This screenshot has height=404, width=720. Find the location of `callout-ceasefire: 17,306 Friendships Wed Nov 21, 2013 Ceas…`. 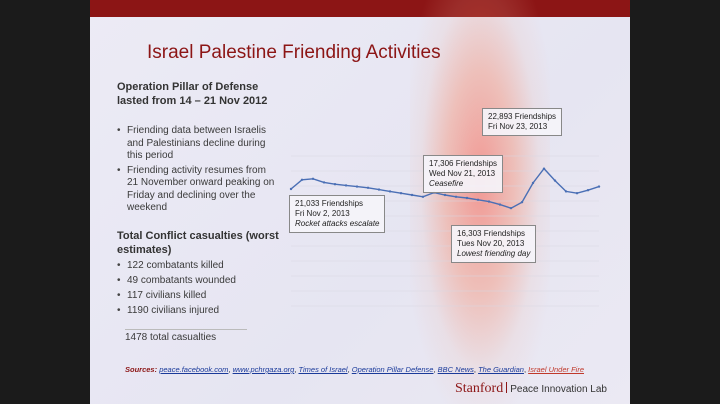

callout-ceasefire: 17,306 Friendships Wed Nov 21, 2013 Ceas… is located at coordinates (463, 174).